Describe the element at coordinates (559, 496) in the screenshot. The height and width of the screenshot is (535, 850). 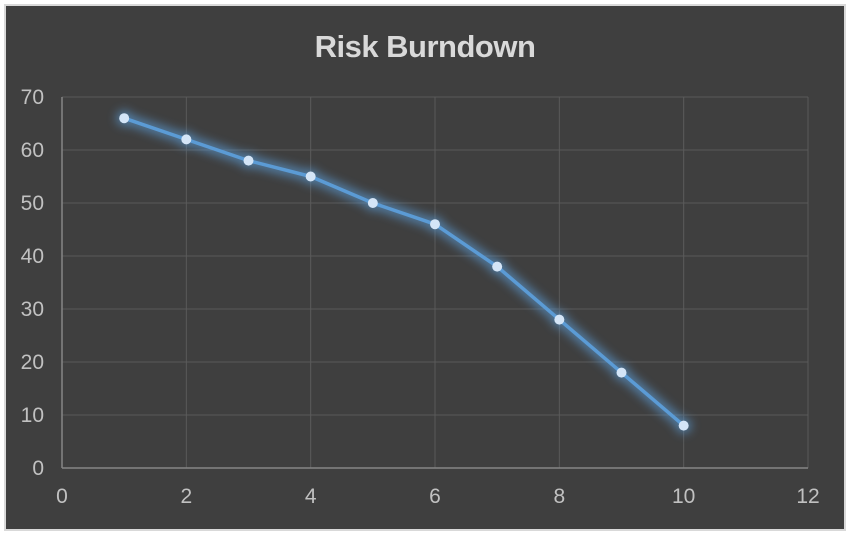
I see `x-axis-tick-label: 8` at that location.